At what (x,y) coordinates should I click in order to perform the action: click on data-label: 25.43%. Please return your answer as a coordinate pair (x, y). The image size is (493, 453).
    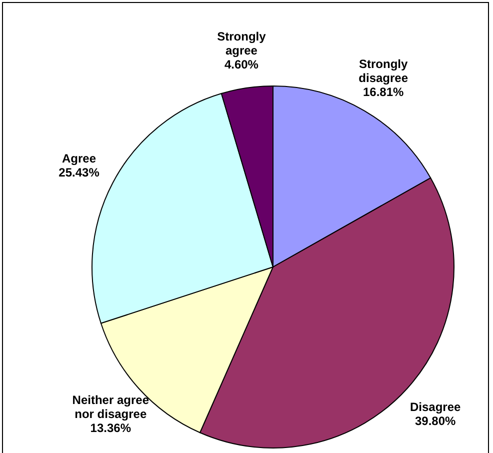
    Looking at the image, I should click on (79, 172).